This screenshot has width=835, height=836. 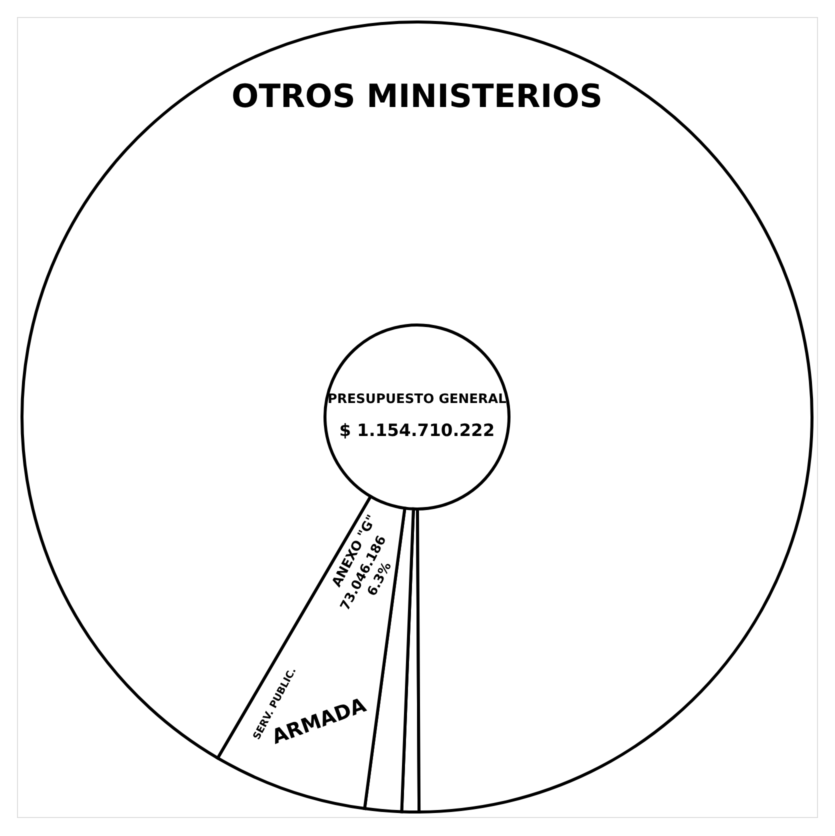 I want to click on text: $ 1.154.710.222, so click(x=417, y=431).